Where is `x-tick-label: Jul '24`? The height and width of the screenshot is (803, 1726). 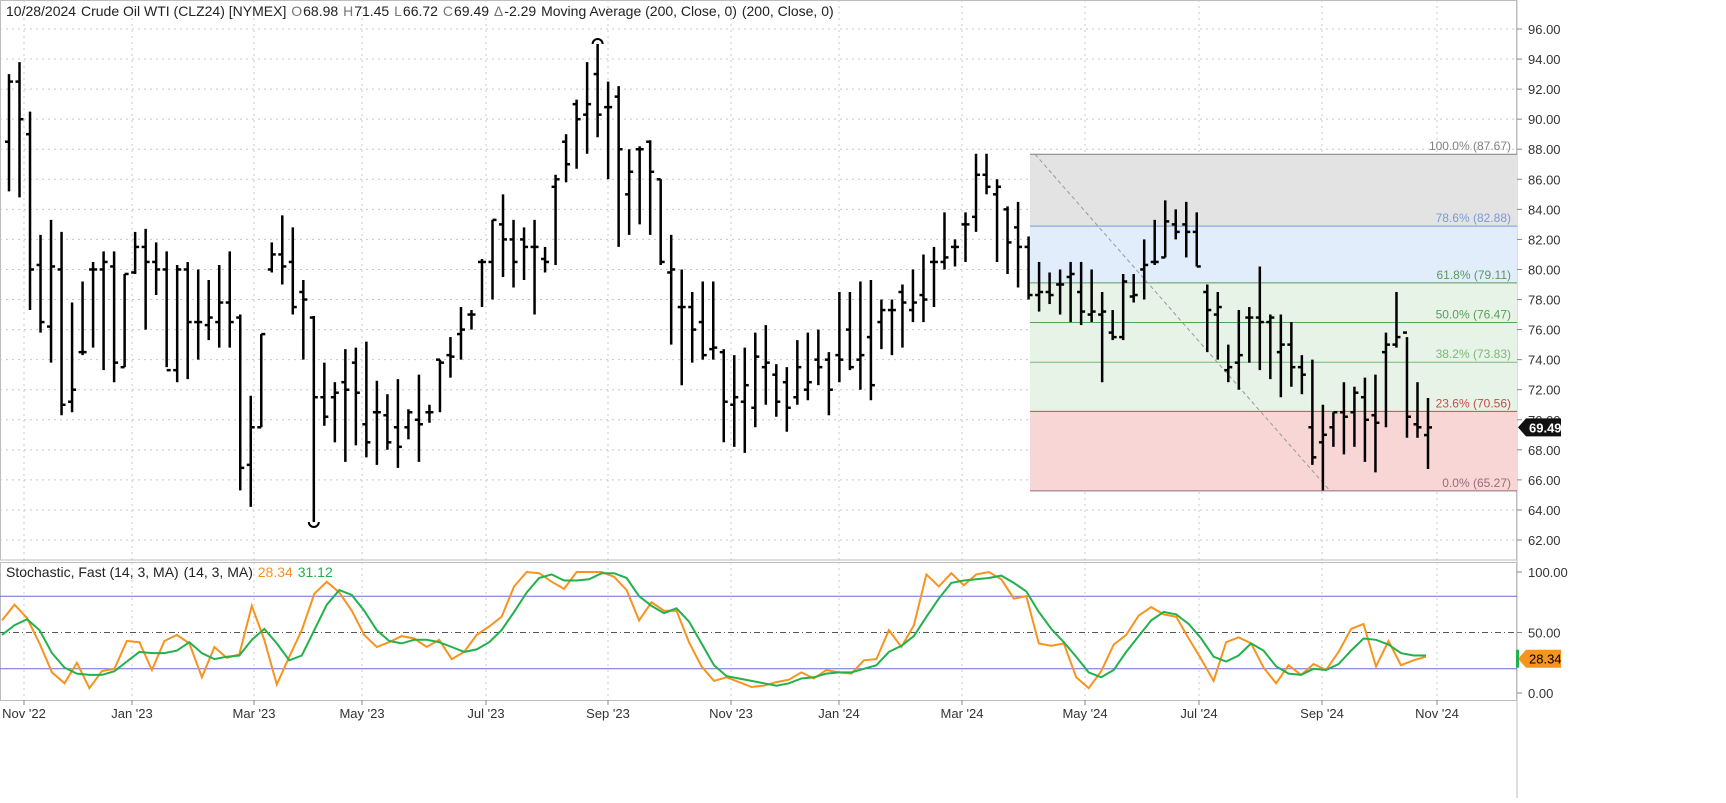
x-tick-label: Jul '24 is located at coordinates (1198, 713).